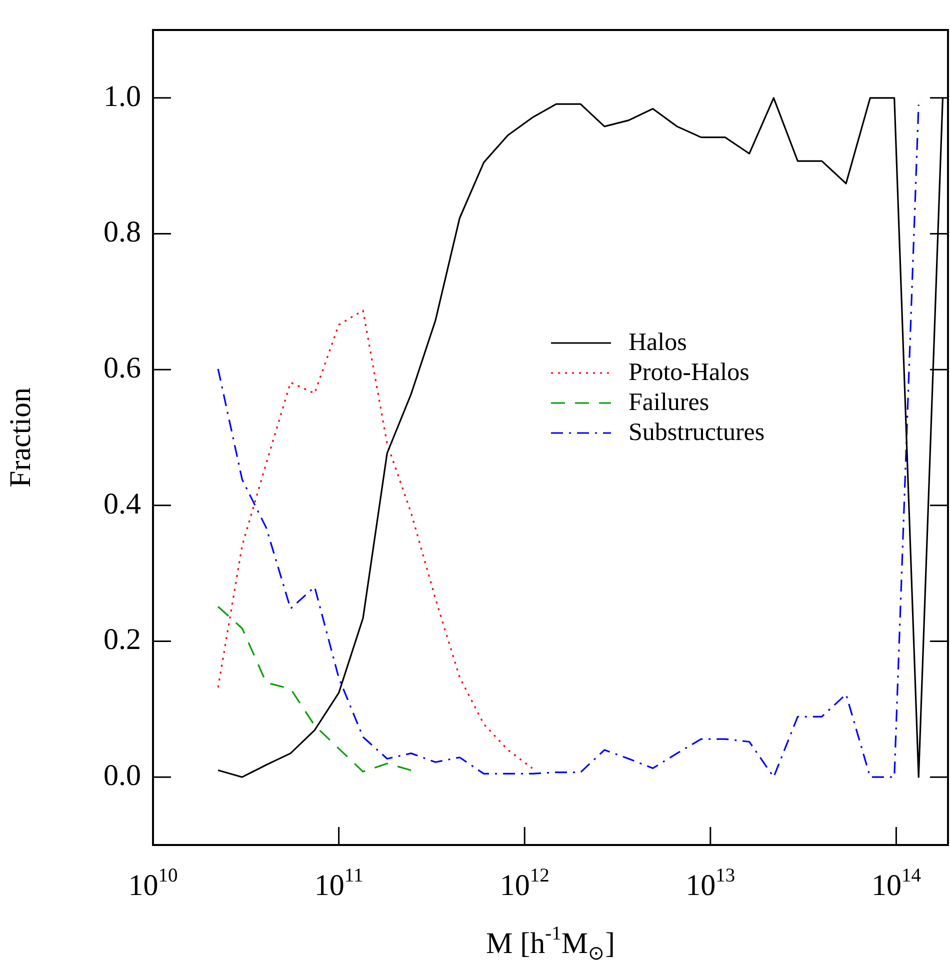 Image resolution: width=950 pixels, height=960 pixels. I want to click on legend-label: Halos, so click(657, 343).